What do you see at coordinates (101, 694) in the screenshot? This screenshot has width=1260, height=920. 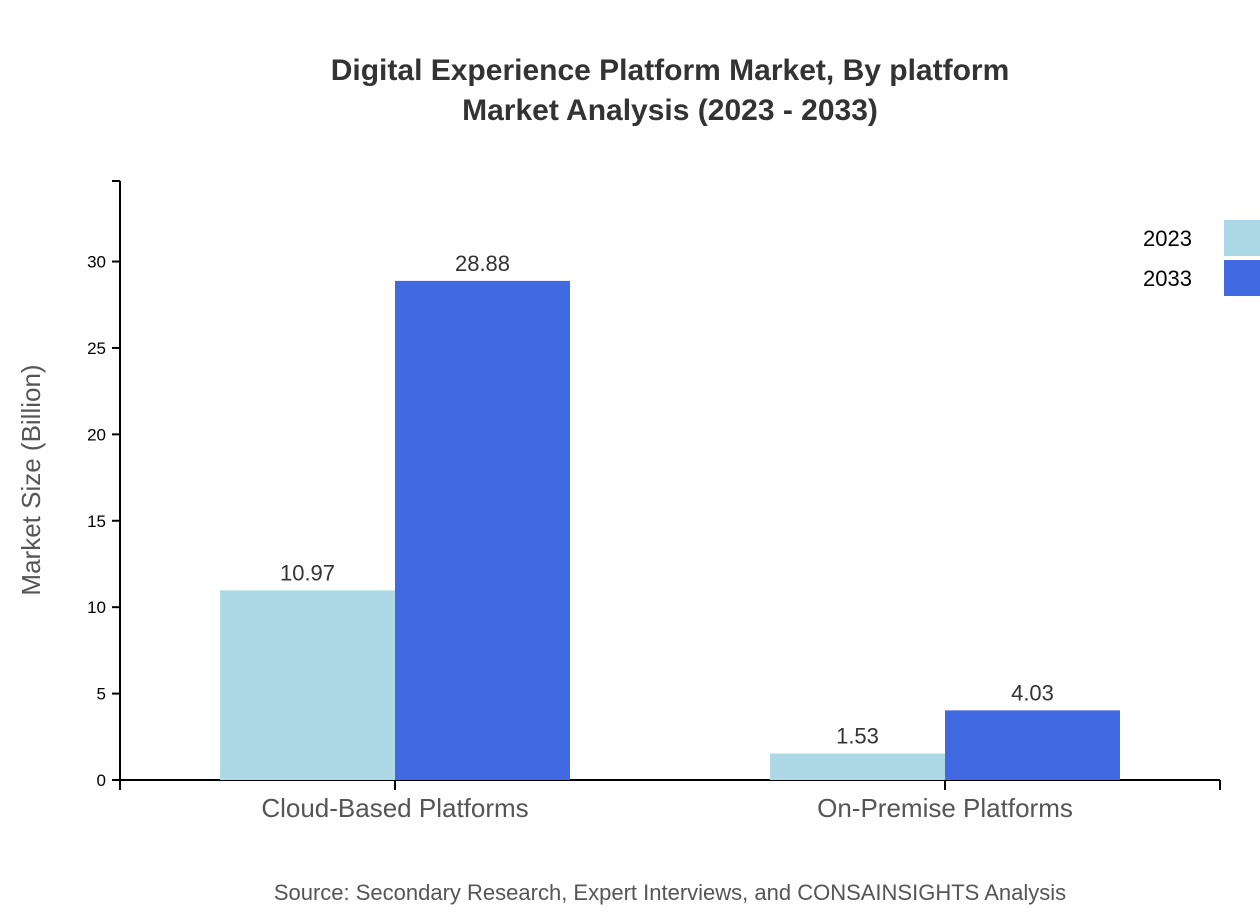 I see `y-tick-label: 5` at bounding box center [101, 694].